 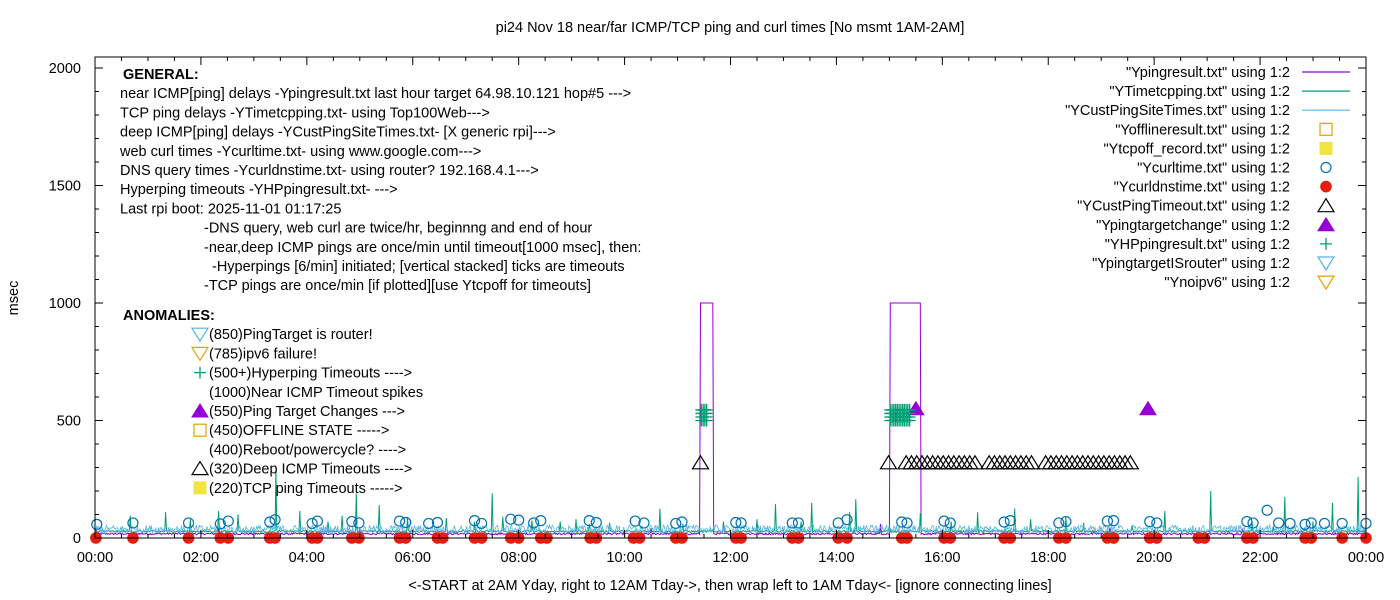 I want to click on general-heading: GENERAL:, so click(x=161, y=75).